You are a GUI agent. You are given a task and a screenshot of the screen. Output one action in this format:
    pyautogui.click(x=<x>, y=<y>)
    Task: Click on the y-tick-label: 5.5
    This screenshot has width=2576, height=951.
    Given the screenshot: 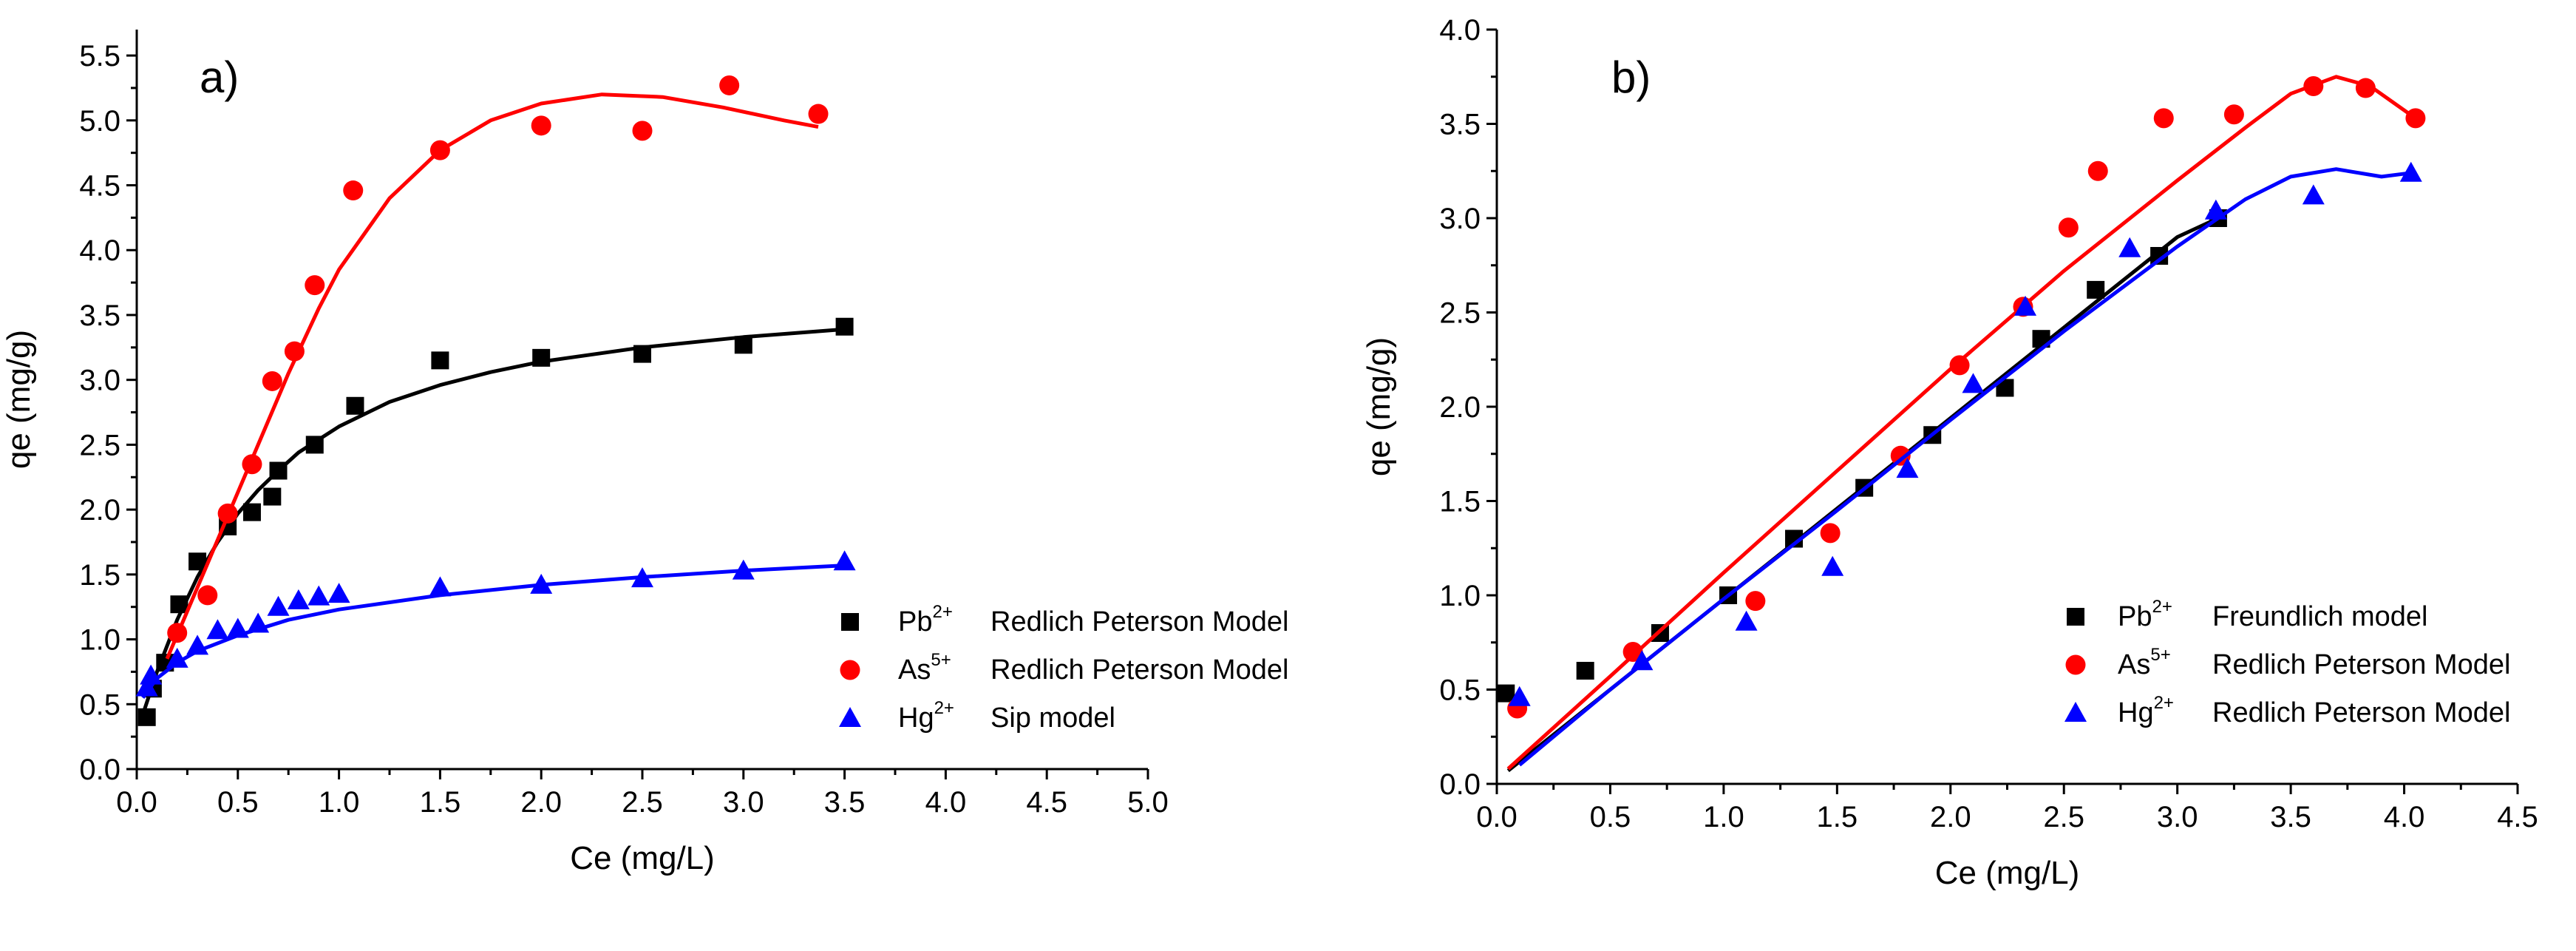 What is the action you would take?
    pyautogui.click(x=99, y=56)
    